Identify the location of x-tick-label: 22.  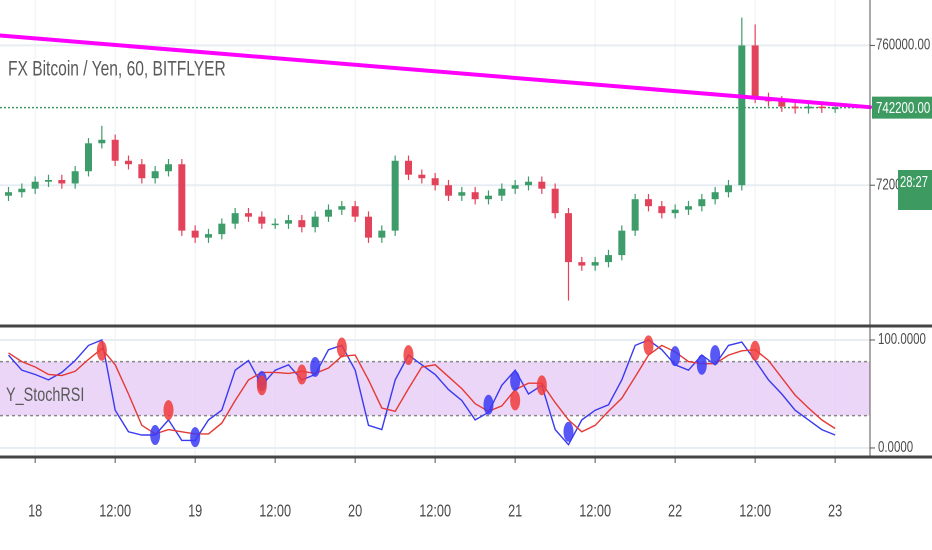
(675, 511).